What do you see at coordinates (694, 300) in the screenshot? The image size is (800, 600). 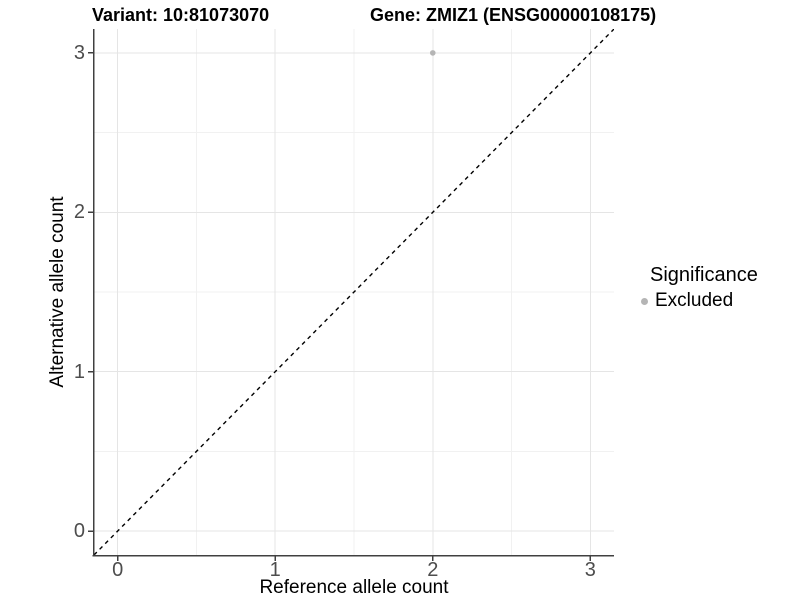 I see `legend-item-label: Excluded` at bounding box center [694, 300].